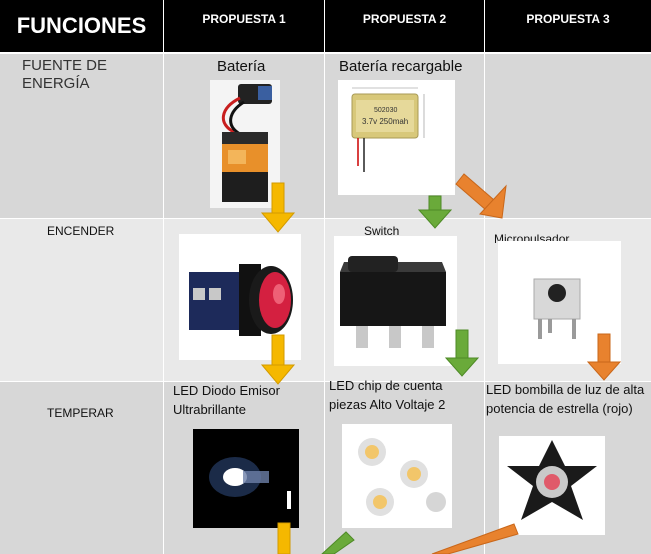 The image size is (651, 554). I want to click on row3-function-cell, so click(81, 468).